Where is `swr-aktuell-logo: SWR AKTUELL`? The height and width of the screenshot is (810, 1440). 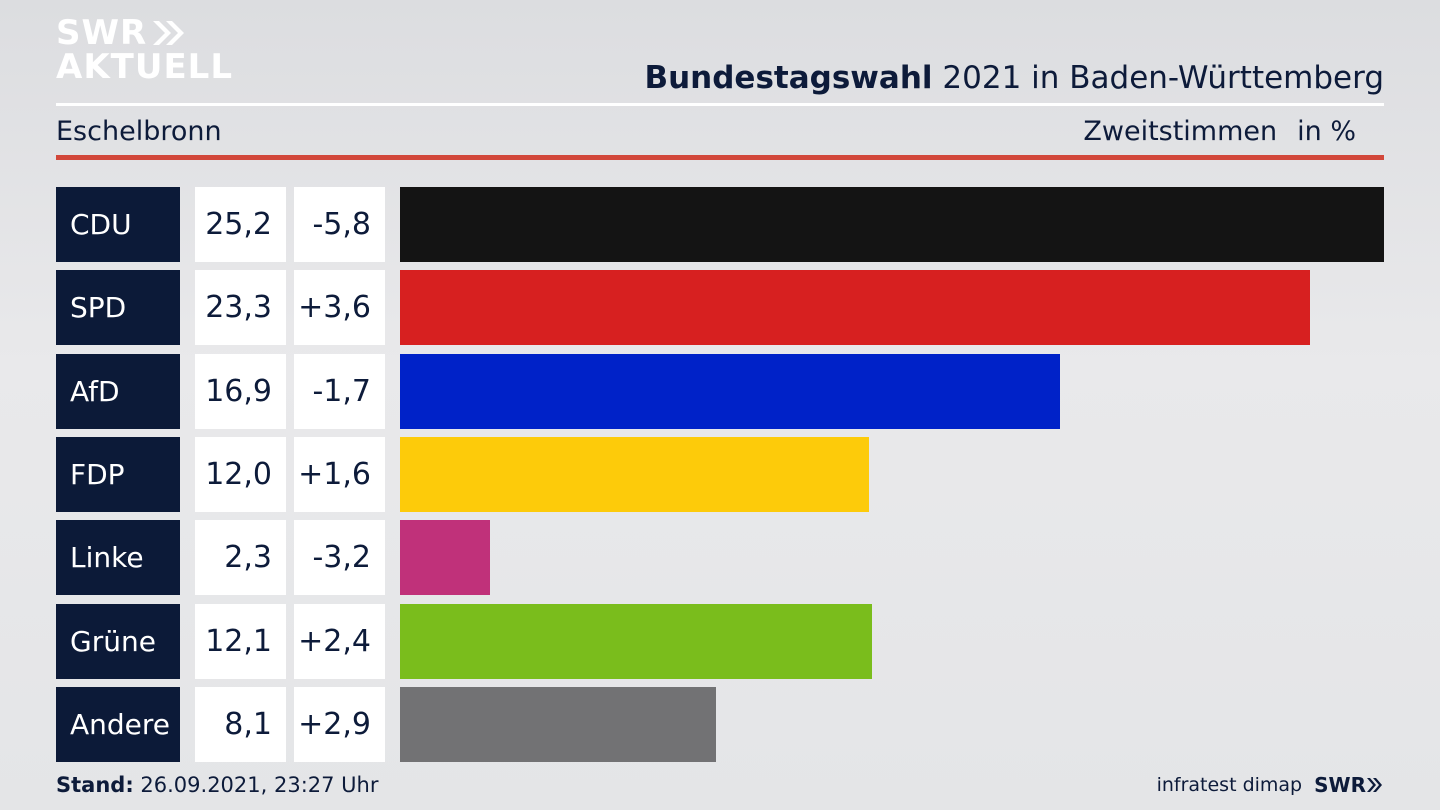
swr-aktuell-logo: SWR AKTUELL is located at coordinates (145, 51).